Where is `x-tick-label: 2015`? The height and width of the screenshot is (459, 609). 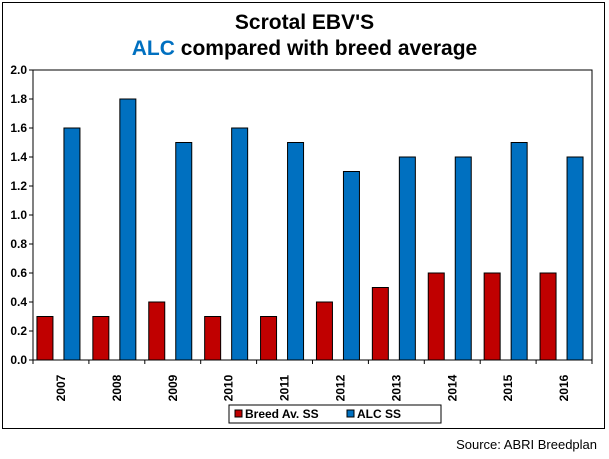
x-tick-label: 2015 is located at coordinates (508, 387).